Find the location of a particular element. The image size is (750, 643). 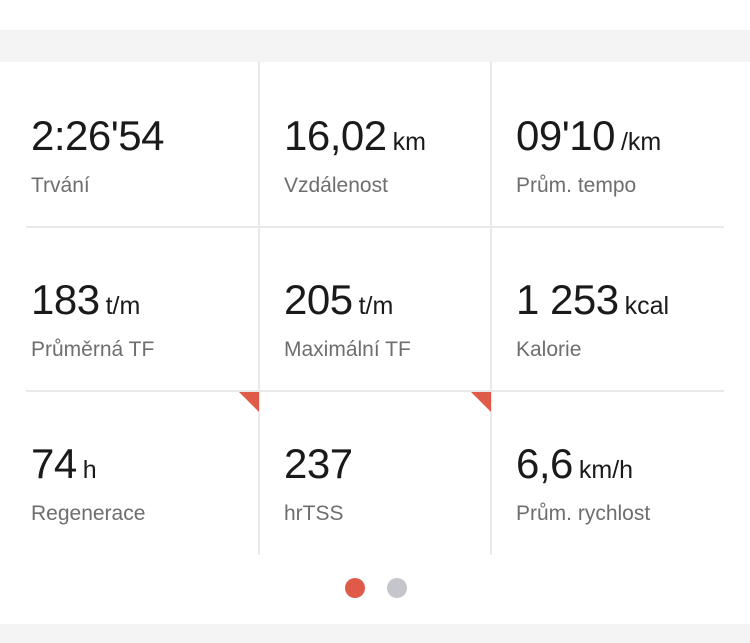

stat-value-line: 16,02 km is located at coordinates (355, 136).